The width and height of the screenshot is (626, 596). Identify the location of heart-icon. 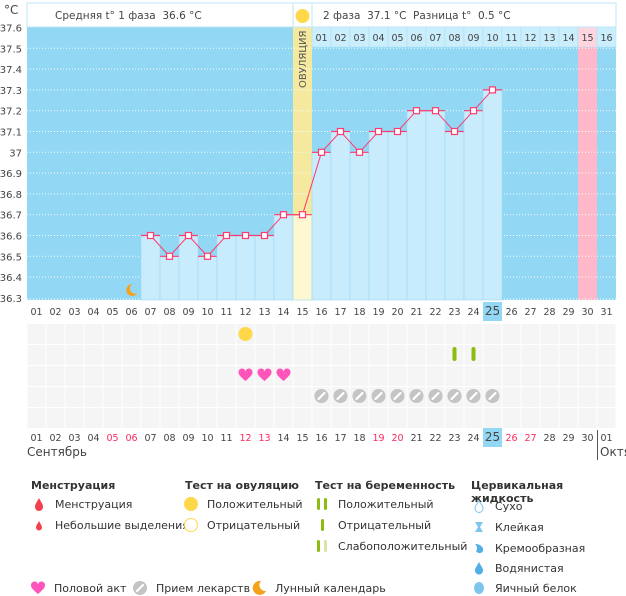
(245, 374).